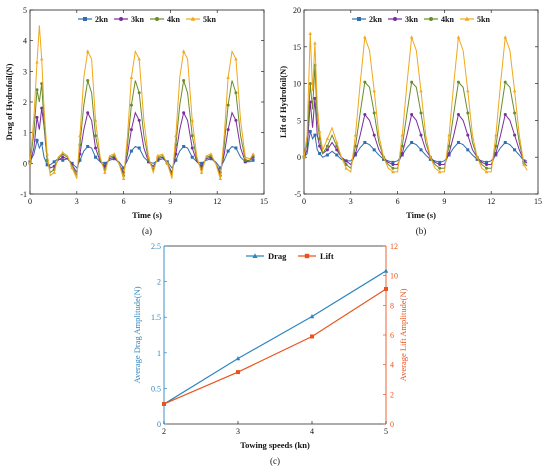 The width and height of the screenshot is (550, 473). I want to click on b-panel-label: (b), so click(421, 231).